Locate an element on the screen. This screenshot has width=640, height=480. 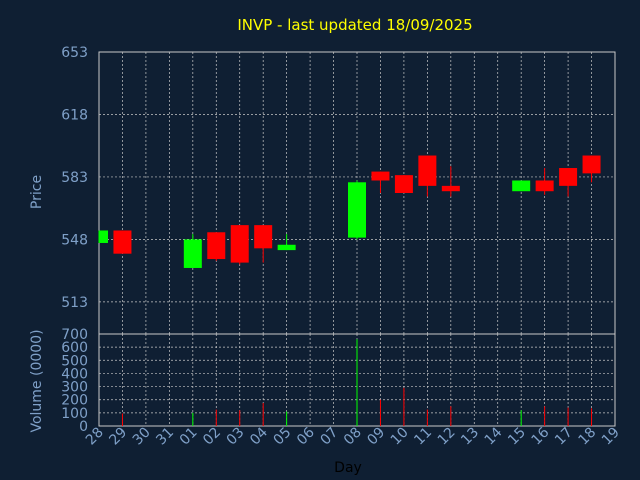
price-tick-label: 618 is located at coordinates (74, 115).